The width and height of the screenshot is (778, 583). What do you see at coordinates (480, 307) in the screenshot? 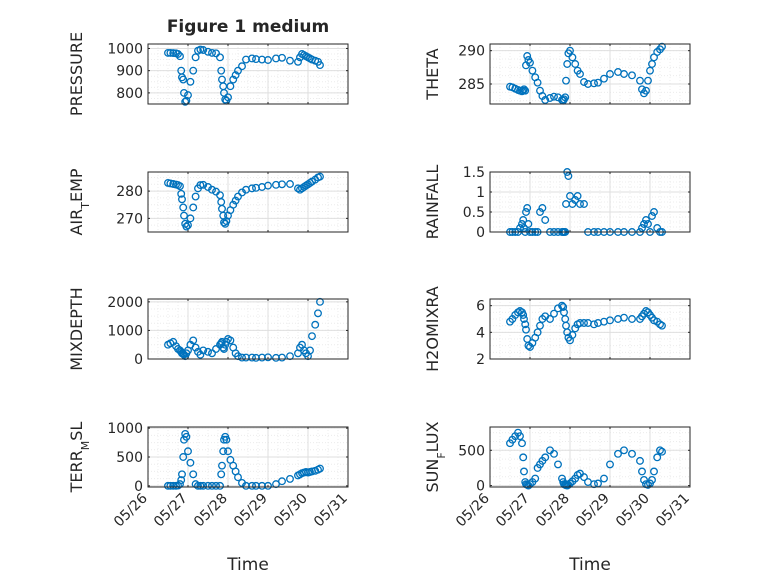
I see `y-tick-label: 6` at bounding box center [480, 307].